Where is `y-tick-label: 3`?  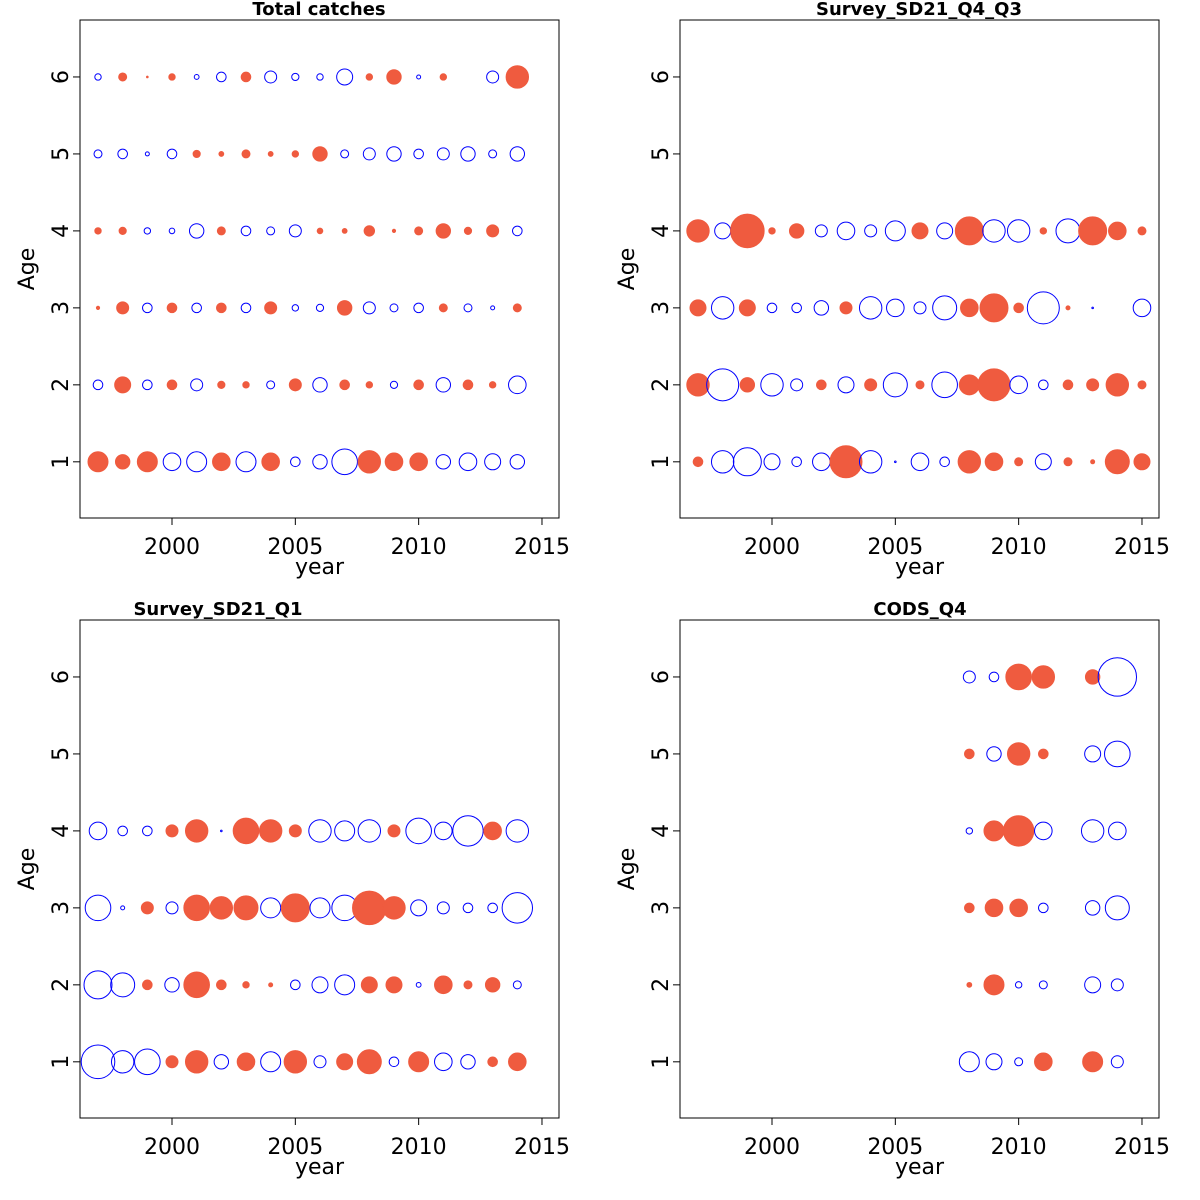
y-tick-label: 3 is located at coordinates (661, 908).